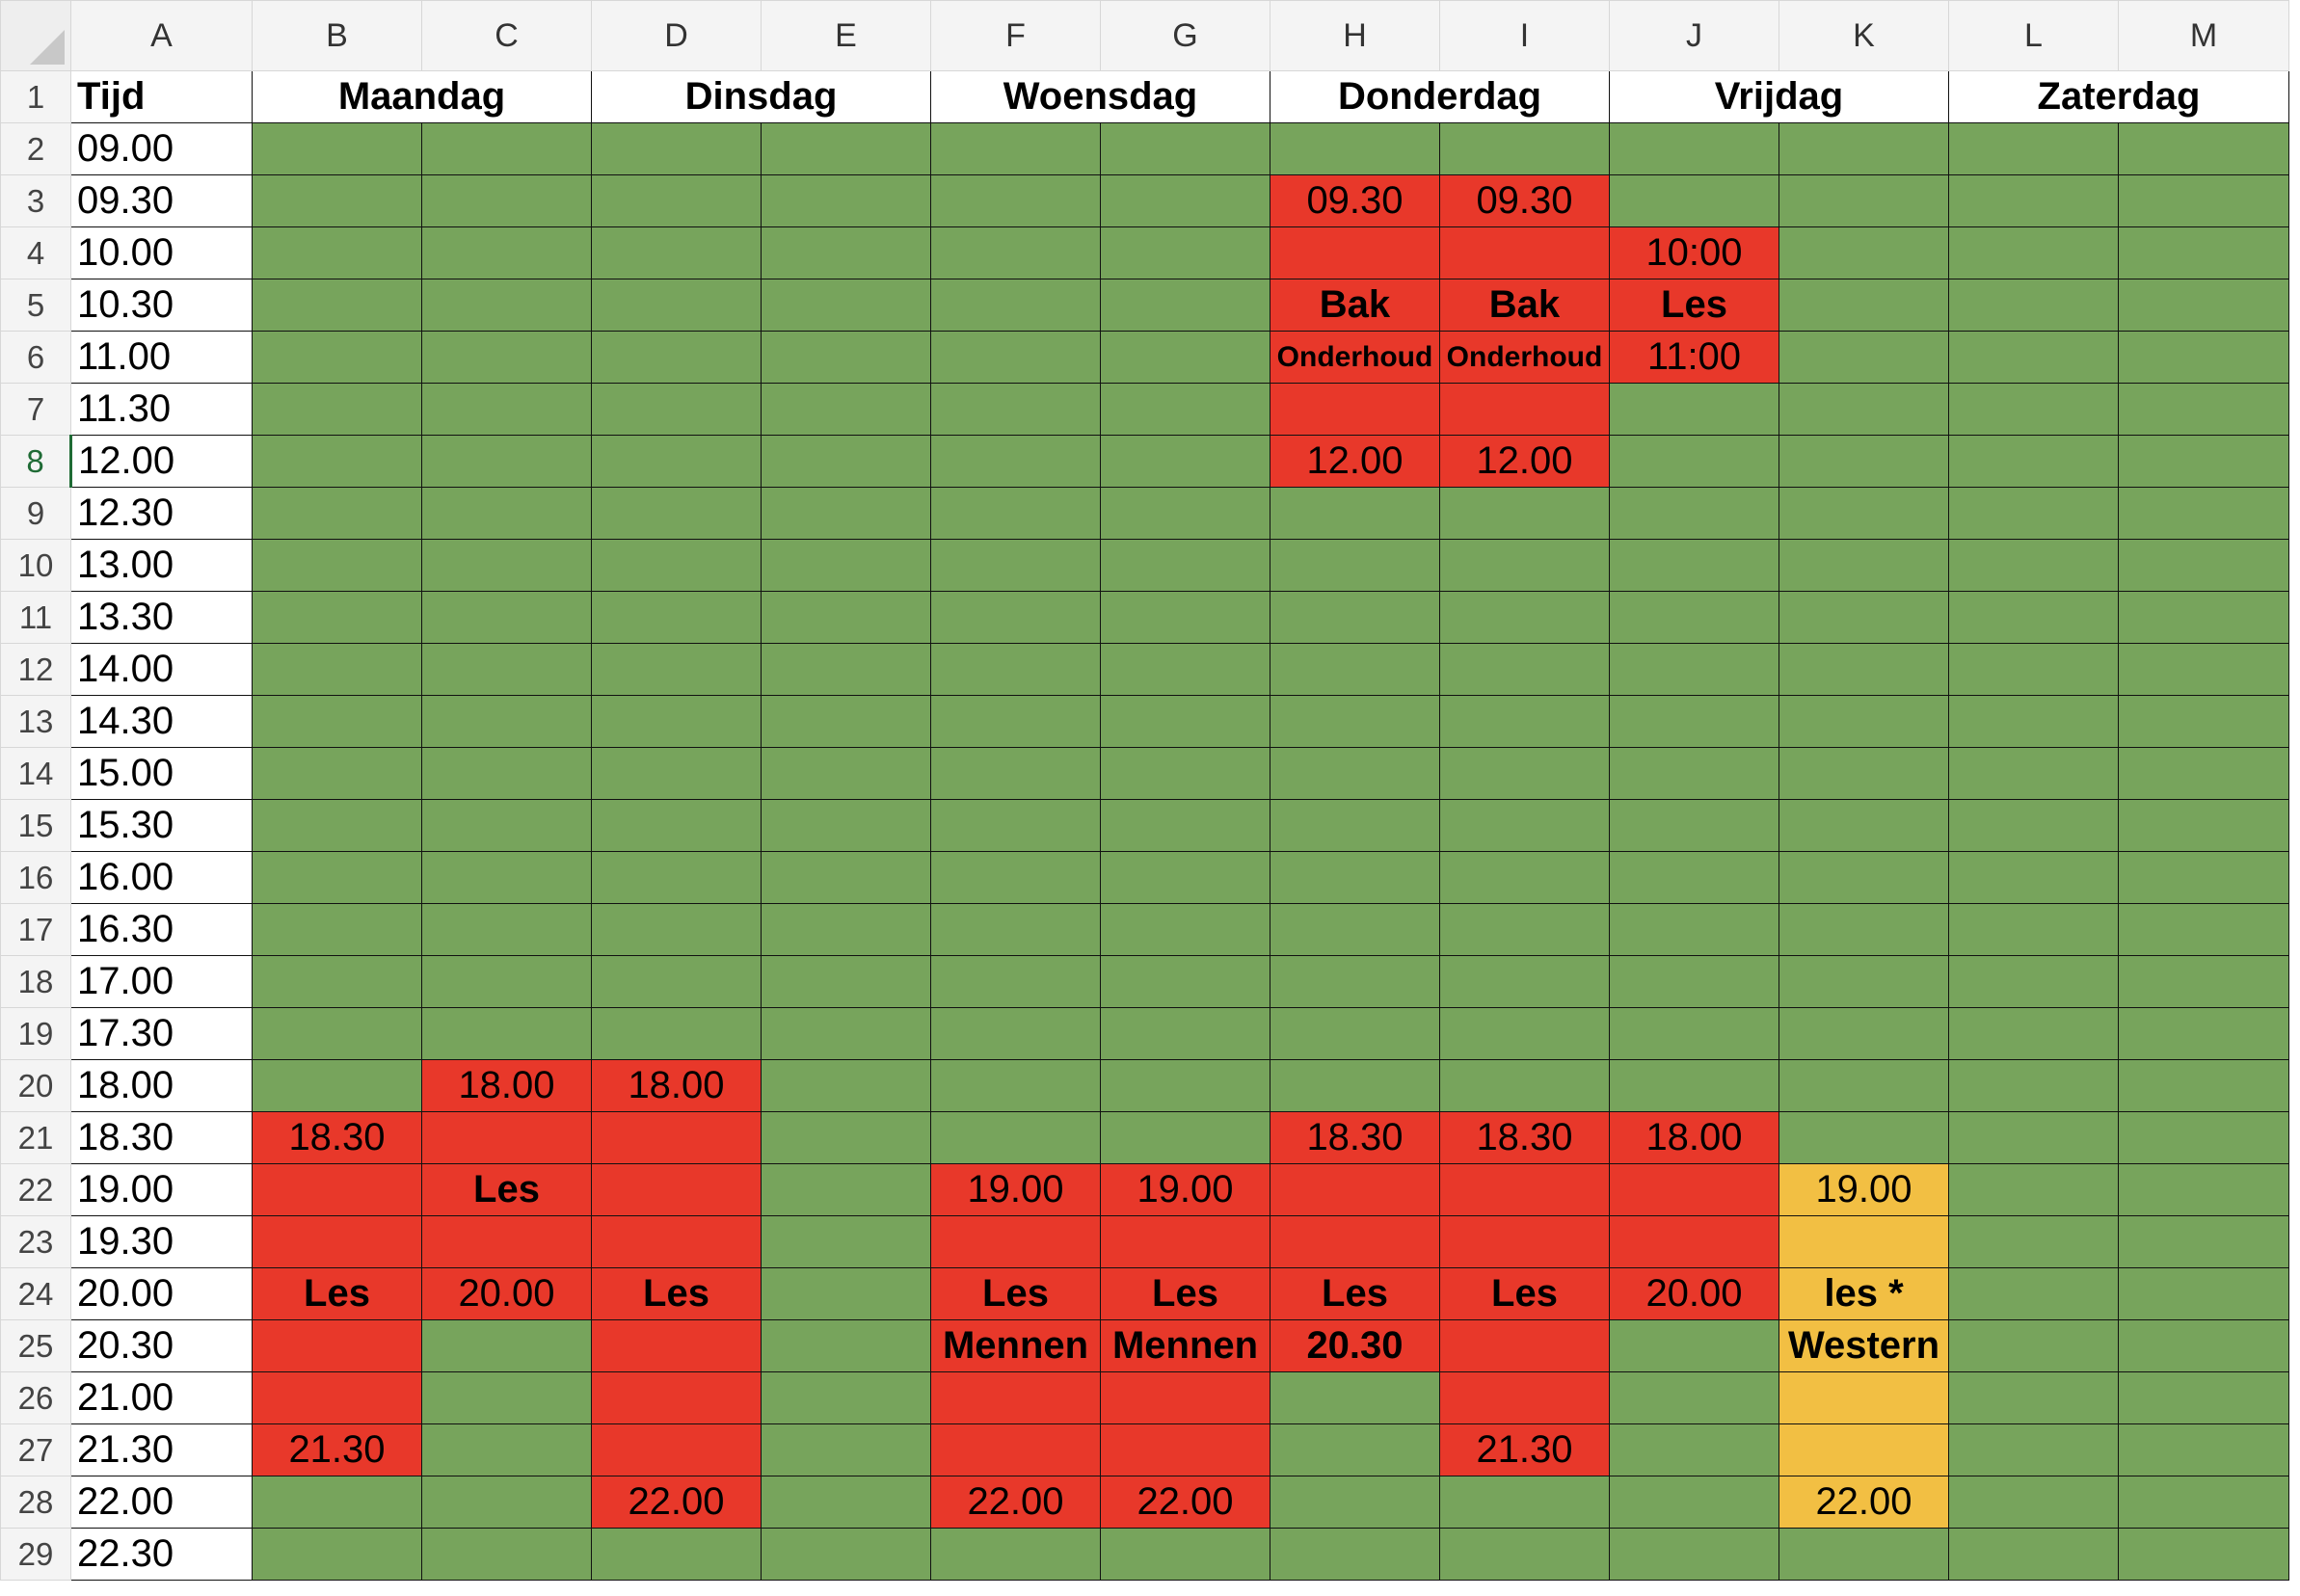 This screenshot has height=1596, width=2300. What do you see at coordinates (1524, 1137) in the screenshot?
I see `schedule-cell-booked-i21: 18.30` at bounding box center [1524, 1137].